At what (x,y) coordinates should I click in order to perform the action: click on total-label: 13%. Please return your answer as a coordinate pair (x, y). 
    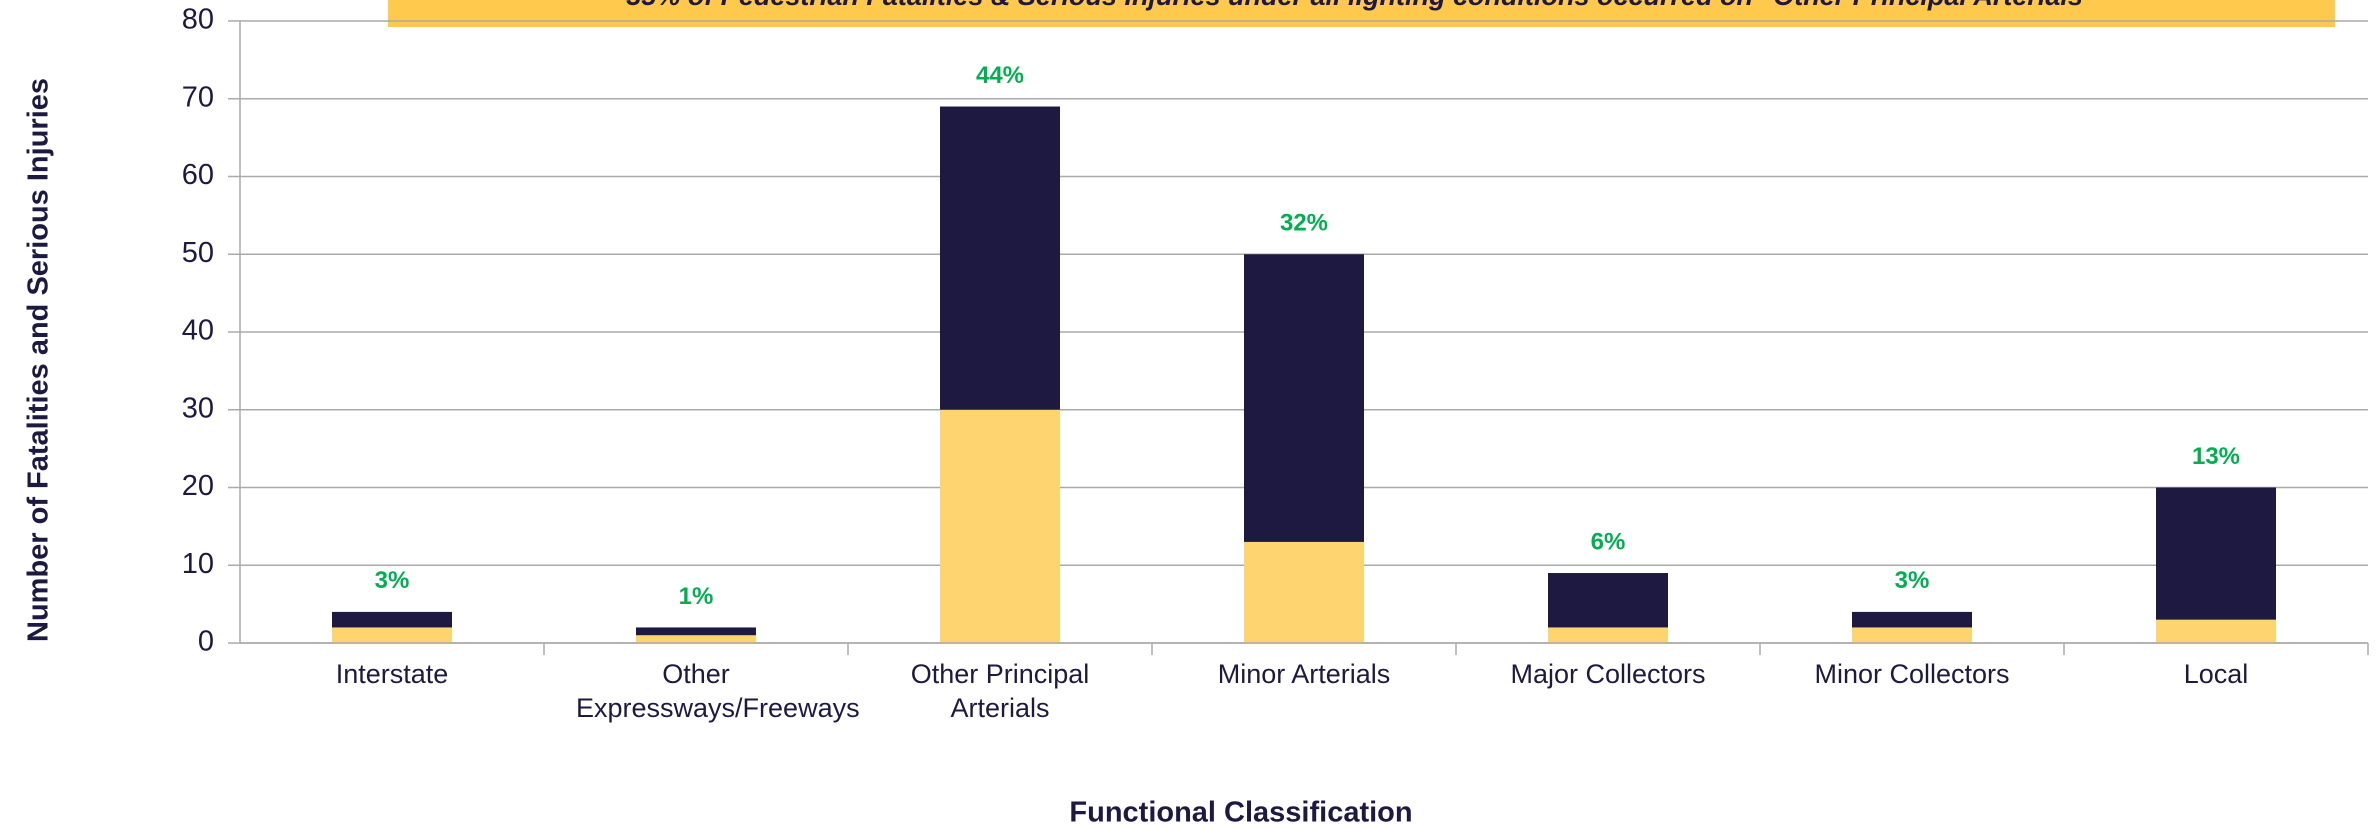
    Looking at the image, I should click on (2216, 456).